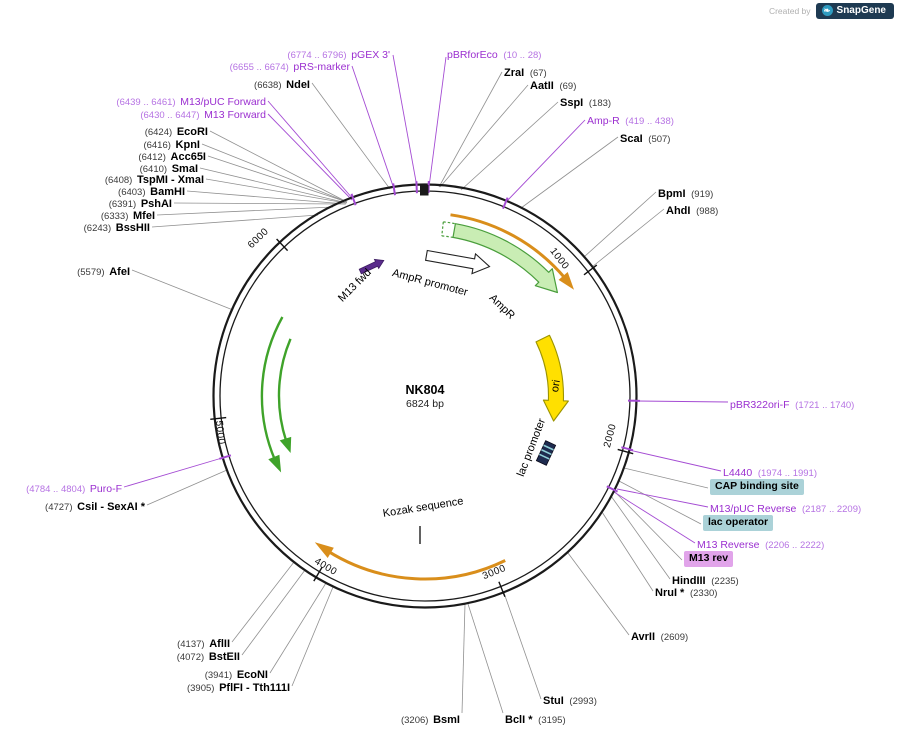 The height and width of the screenshot is (733, 899). I want to click on orange-arc-top, so click(512, 251).